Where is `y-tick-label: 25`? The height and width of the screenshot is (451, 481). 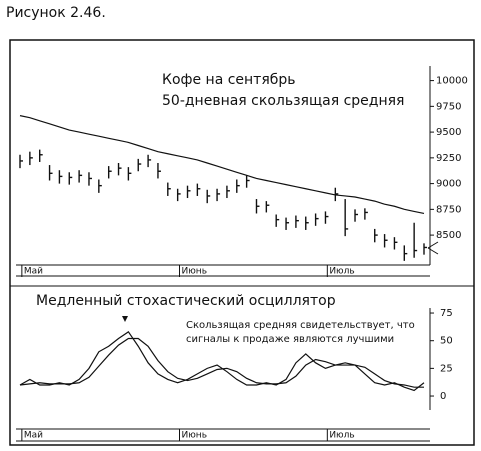
y-tick-label: 25 is located at coordinates (446, 368).